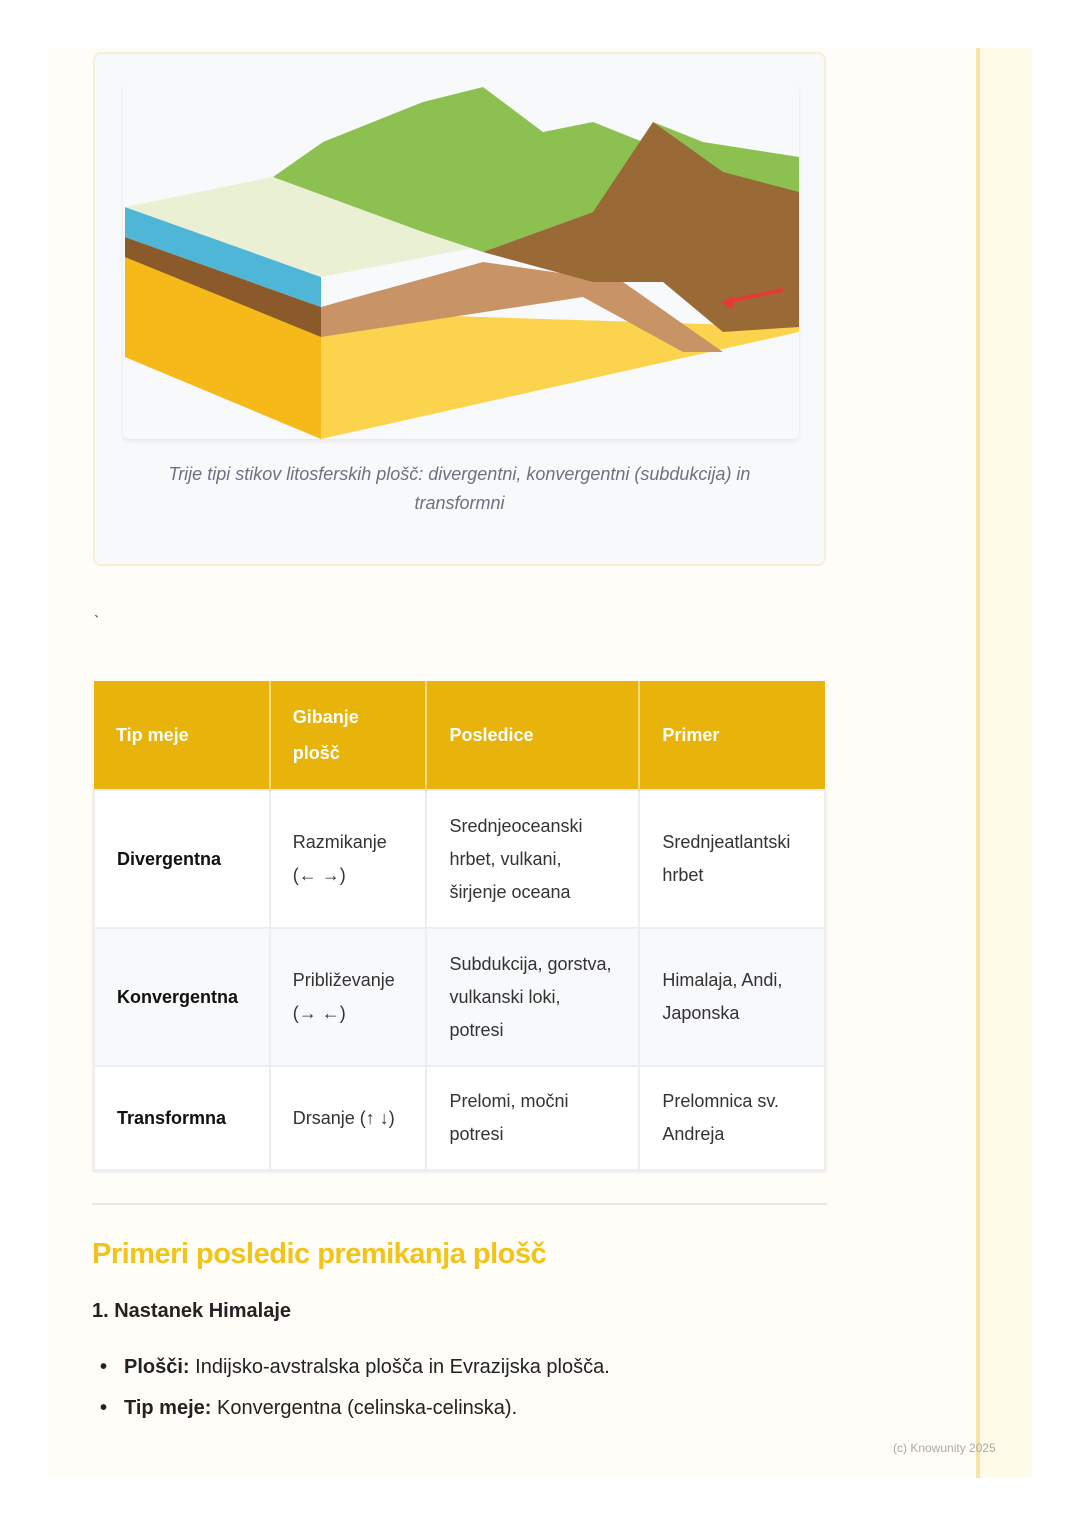 The width and height of the screenshot is (1080, 1528). Describe the element at coordinates (182, 735) in the screenshot. I see `column-header: Tip meje` at that location.